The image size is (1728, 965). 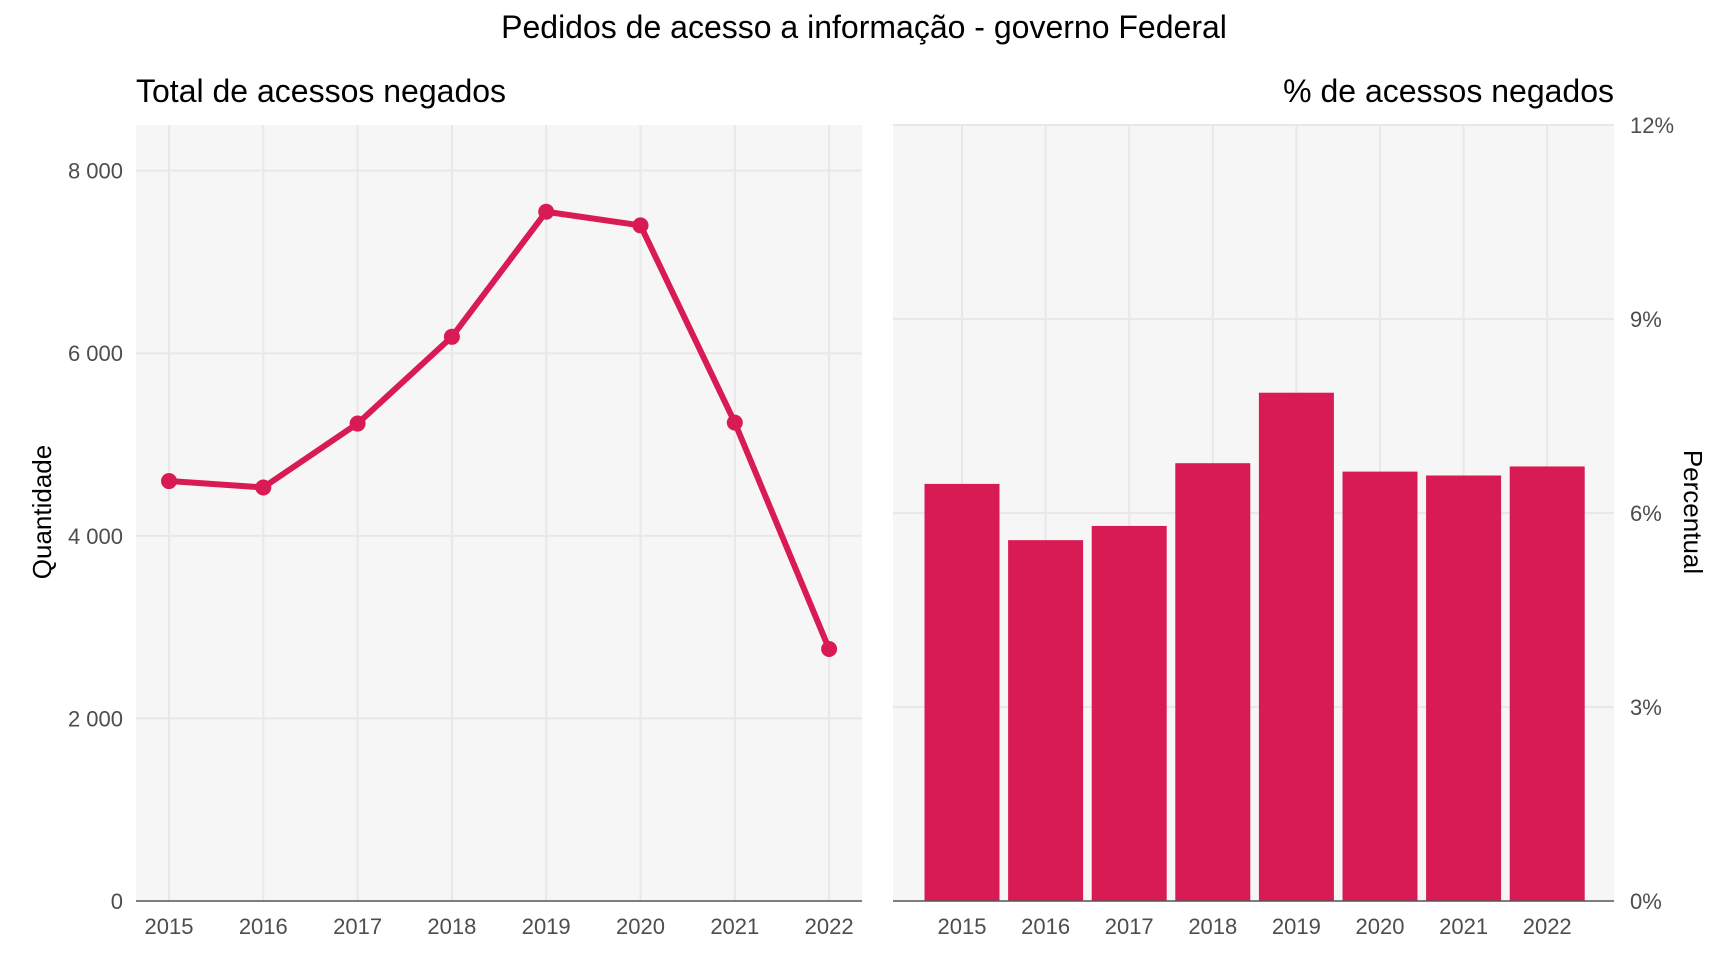 What do you see at coordinates (1547, 926) in the screenshot?
I see `bar-chart-x-tick-label: 2022` at bounding box center [1547, 926].